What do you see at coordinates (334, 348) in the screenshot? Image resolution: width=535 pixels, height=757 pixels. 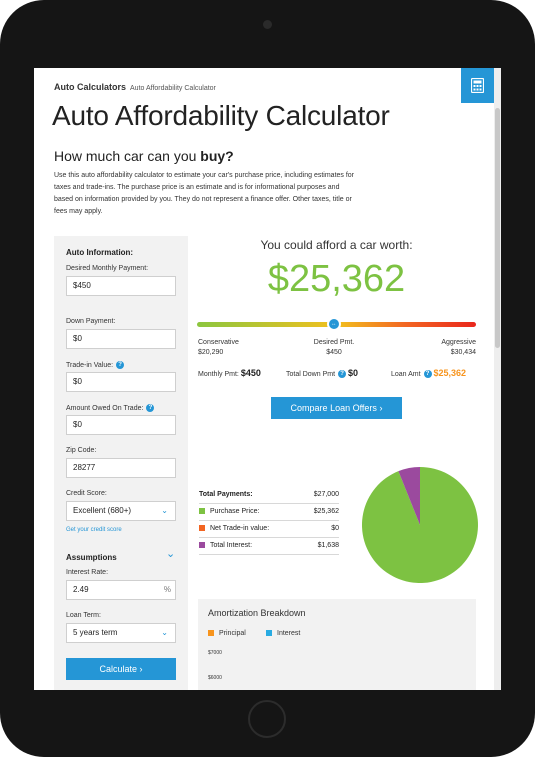 I see `scale-desired: Desired Pmt. $450` at bounding box center [334, 348].